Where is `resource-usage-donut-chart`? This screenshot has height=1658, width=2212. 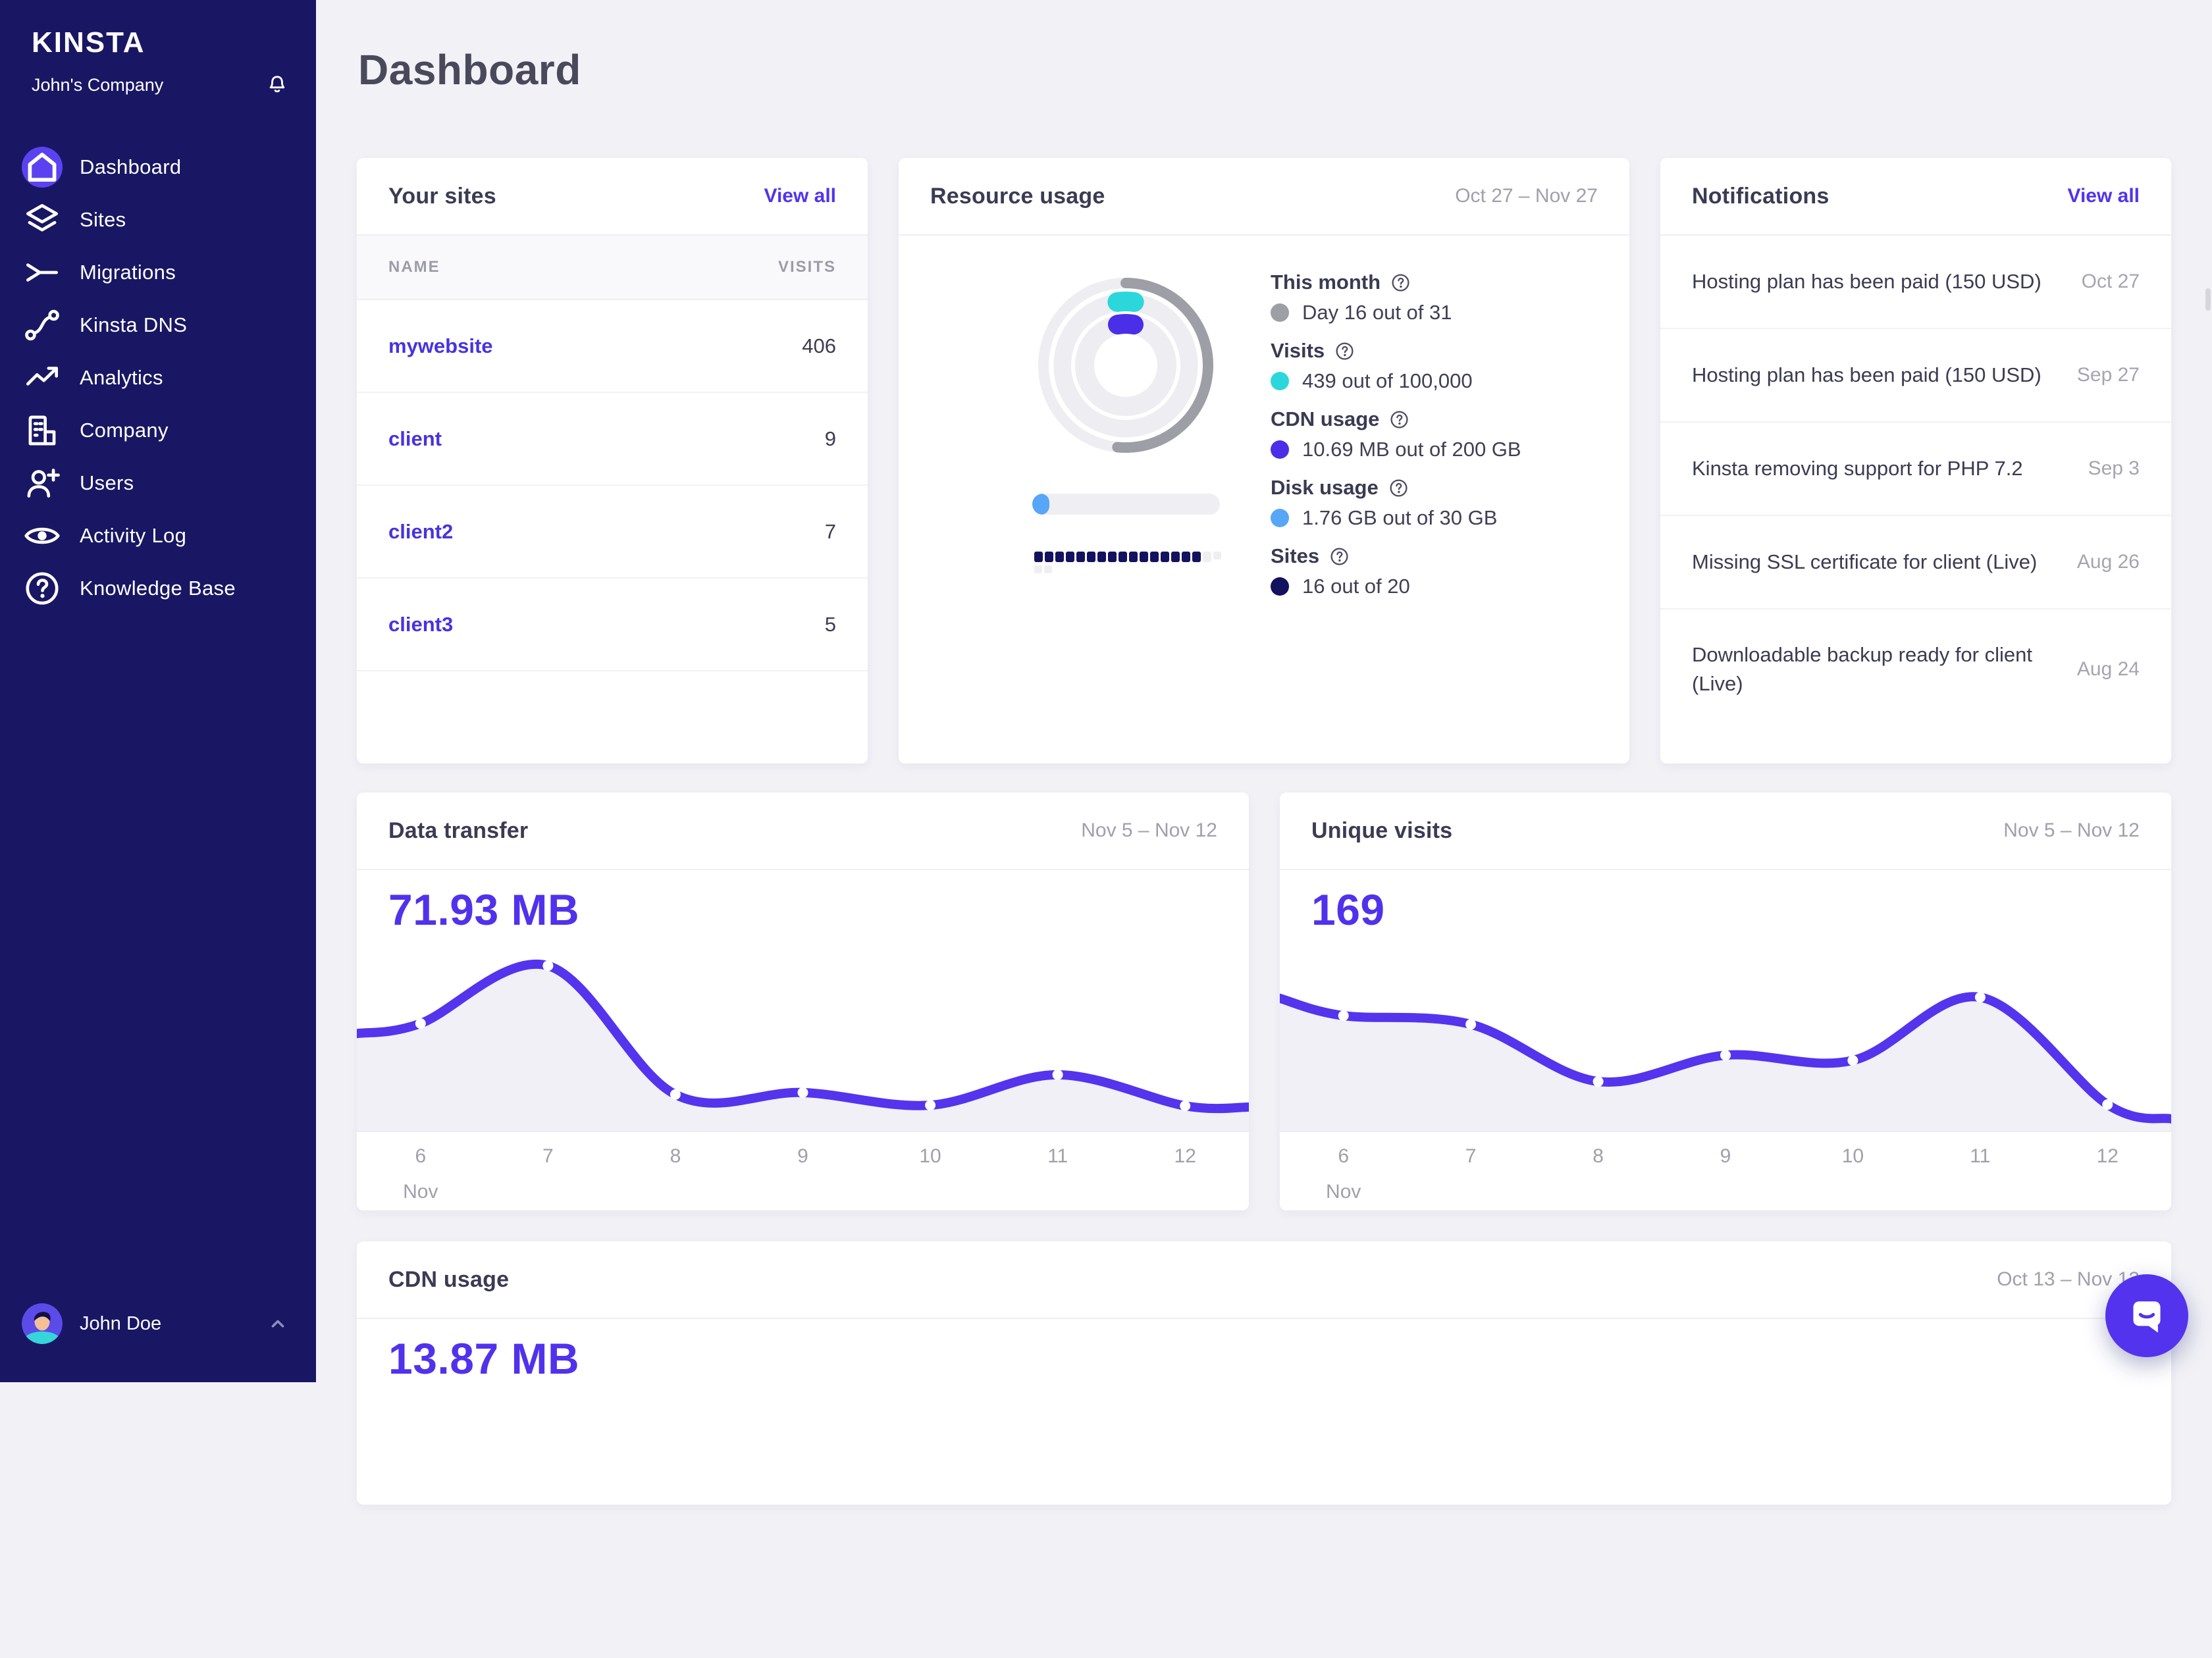 resource-usage-donut-chart is located at coordinates (1126, 367).